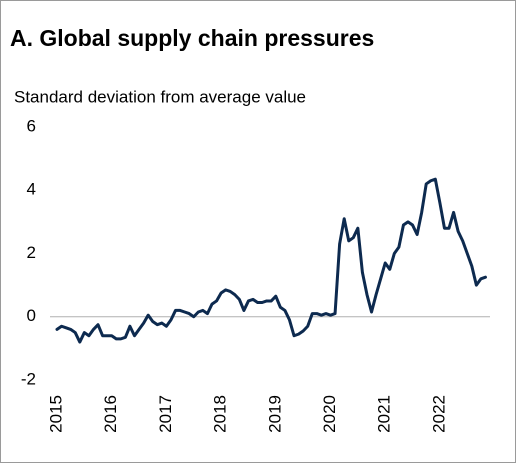 The image size is (516, 463). What do you see at coordinates (192, 38) in the screenshot?
I see `chart-title: A. Global supply chain pressures` at bounding box center [192, 38].